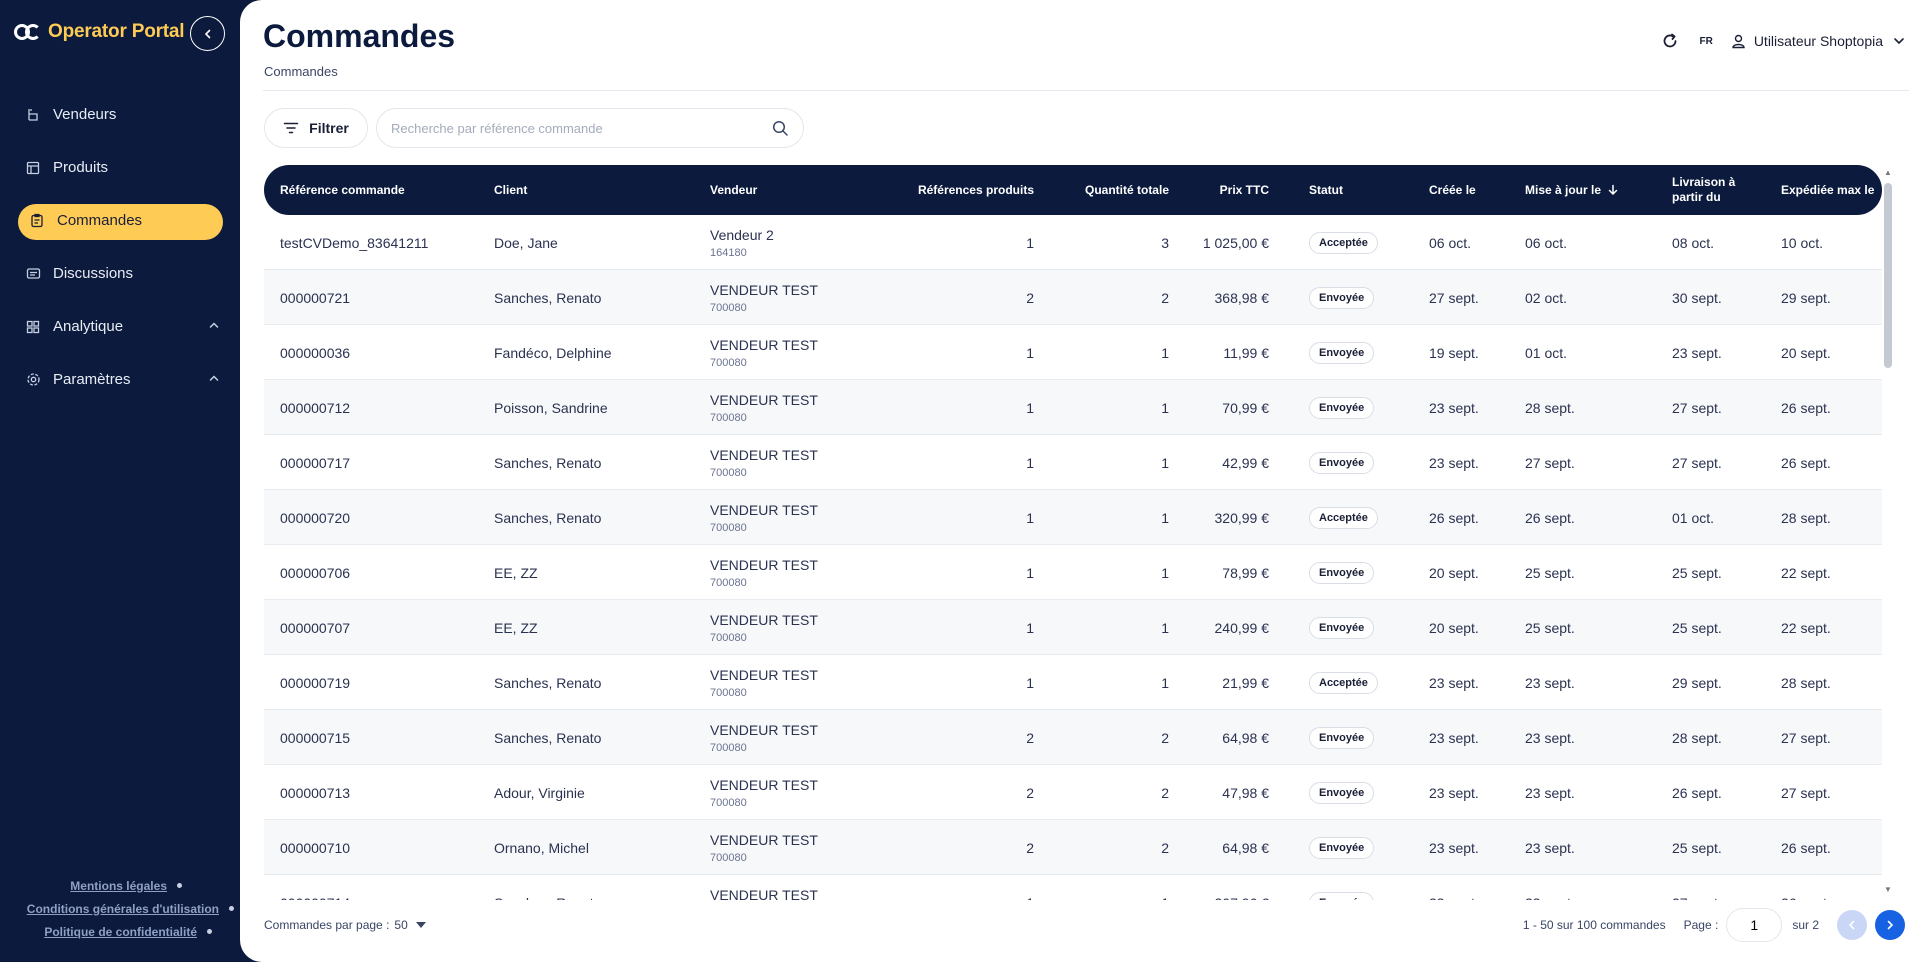  What do you see at coordinates (742, 234) in the screenshot?
I see `vendor-name: Vendeur 2` at bounding box center [742, 234].